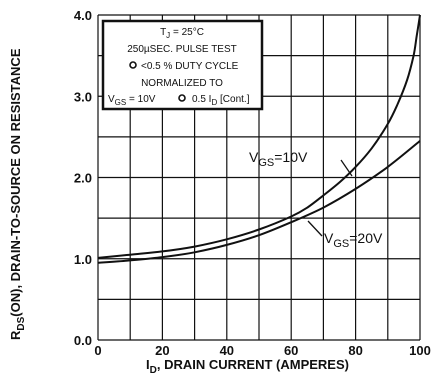 Image resolution: width=440 pixels, height=379 pixels. I want to click on series-label-10v-text: VGS=10V, so click(278, 159).